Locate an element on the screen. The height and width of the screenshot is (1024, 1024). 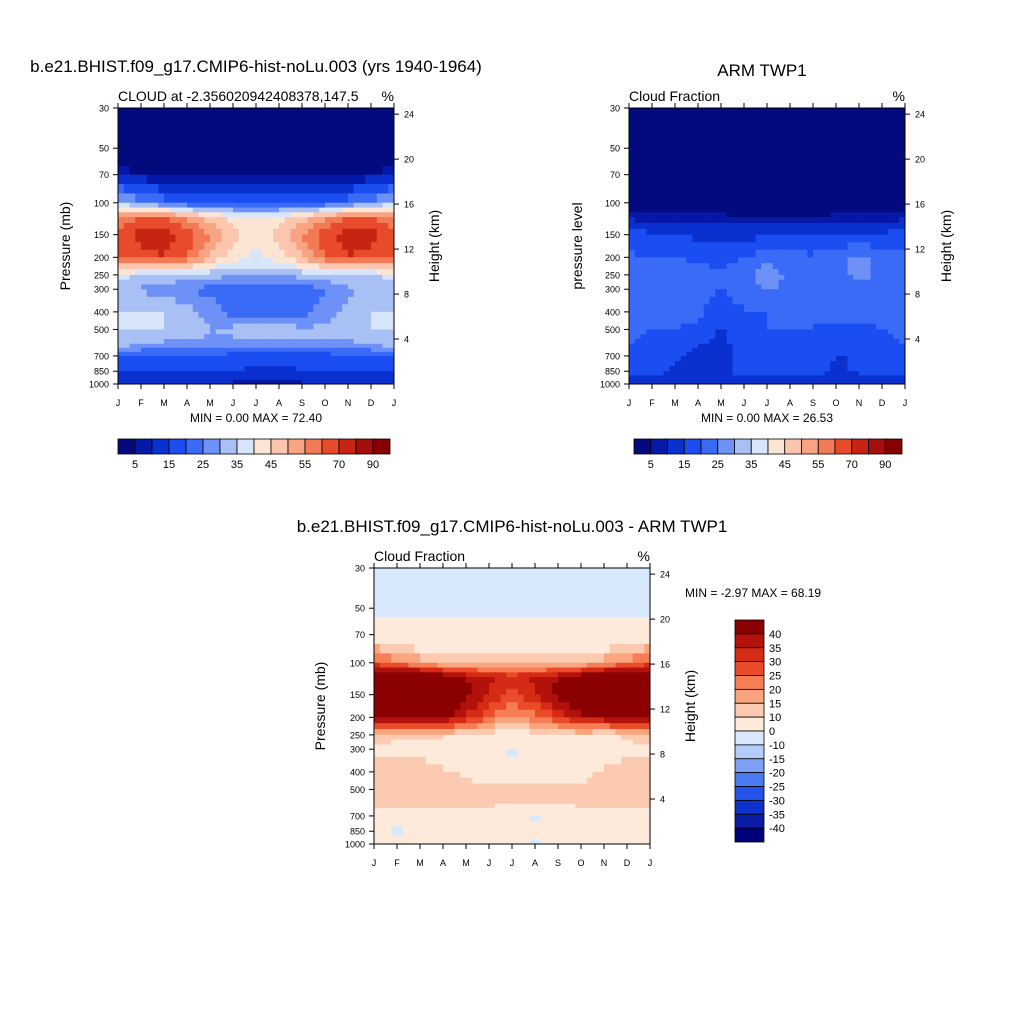
y-tick-label: 500 is located at coordinates (101, 330).